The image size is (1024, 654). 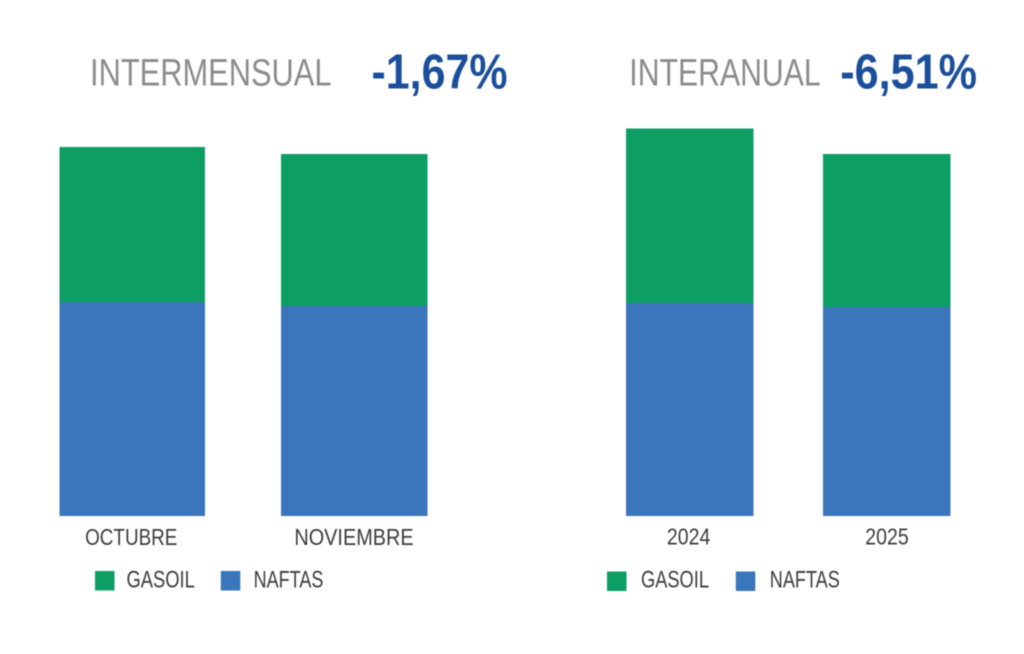 I want to click on svg-text: INTERANUAL, so click(x=724, y=74).